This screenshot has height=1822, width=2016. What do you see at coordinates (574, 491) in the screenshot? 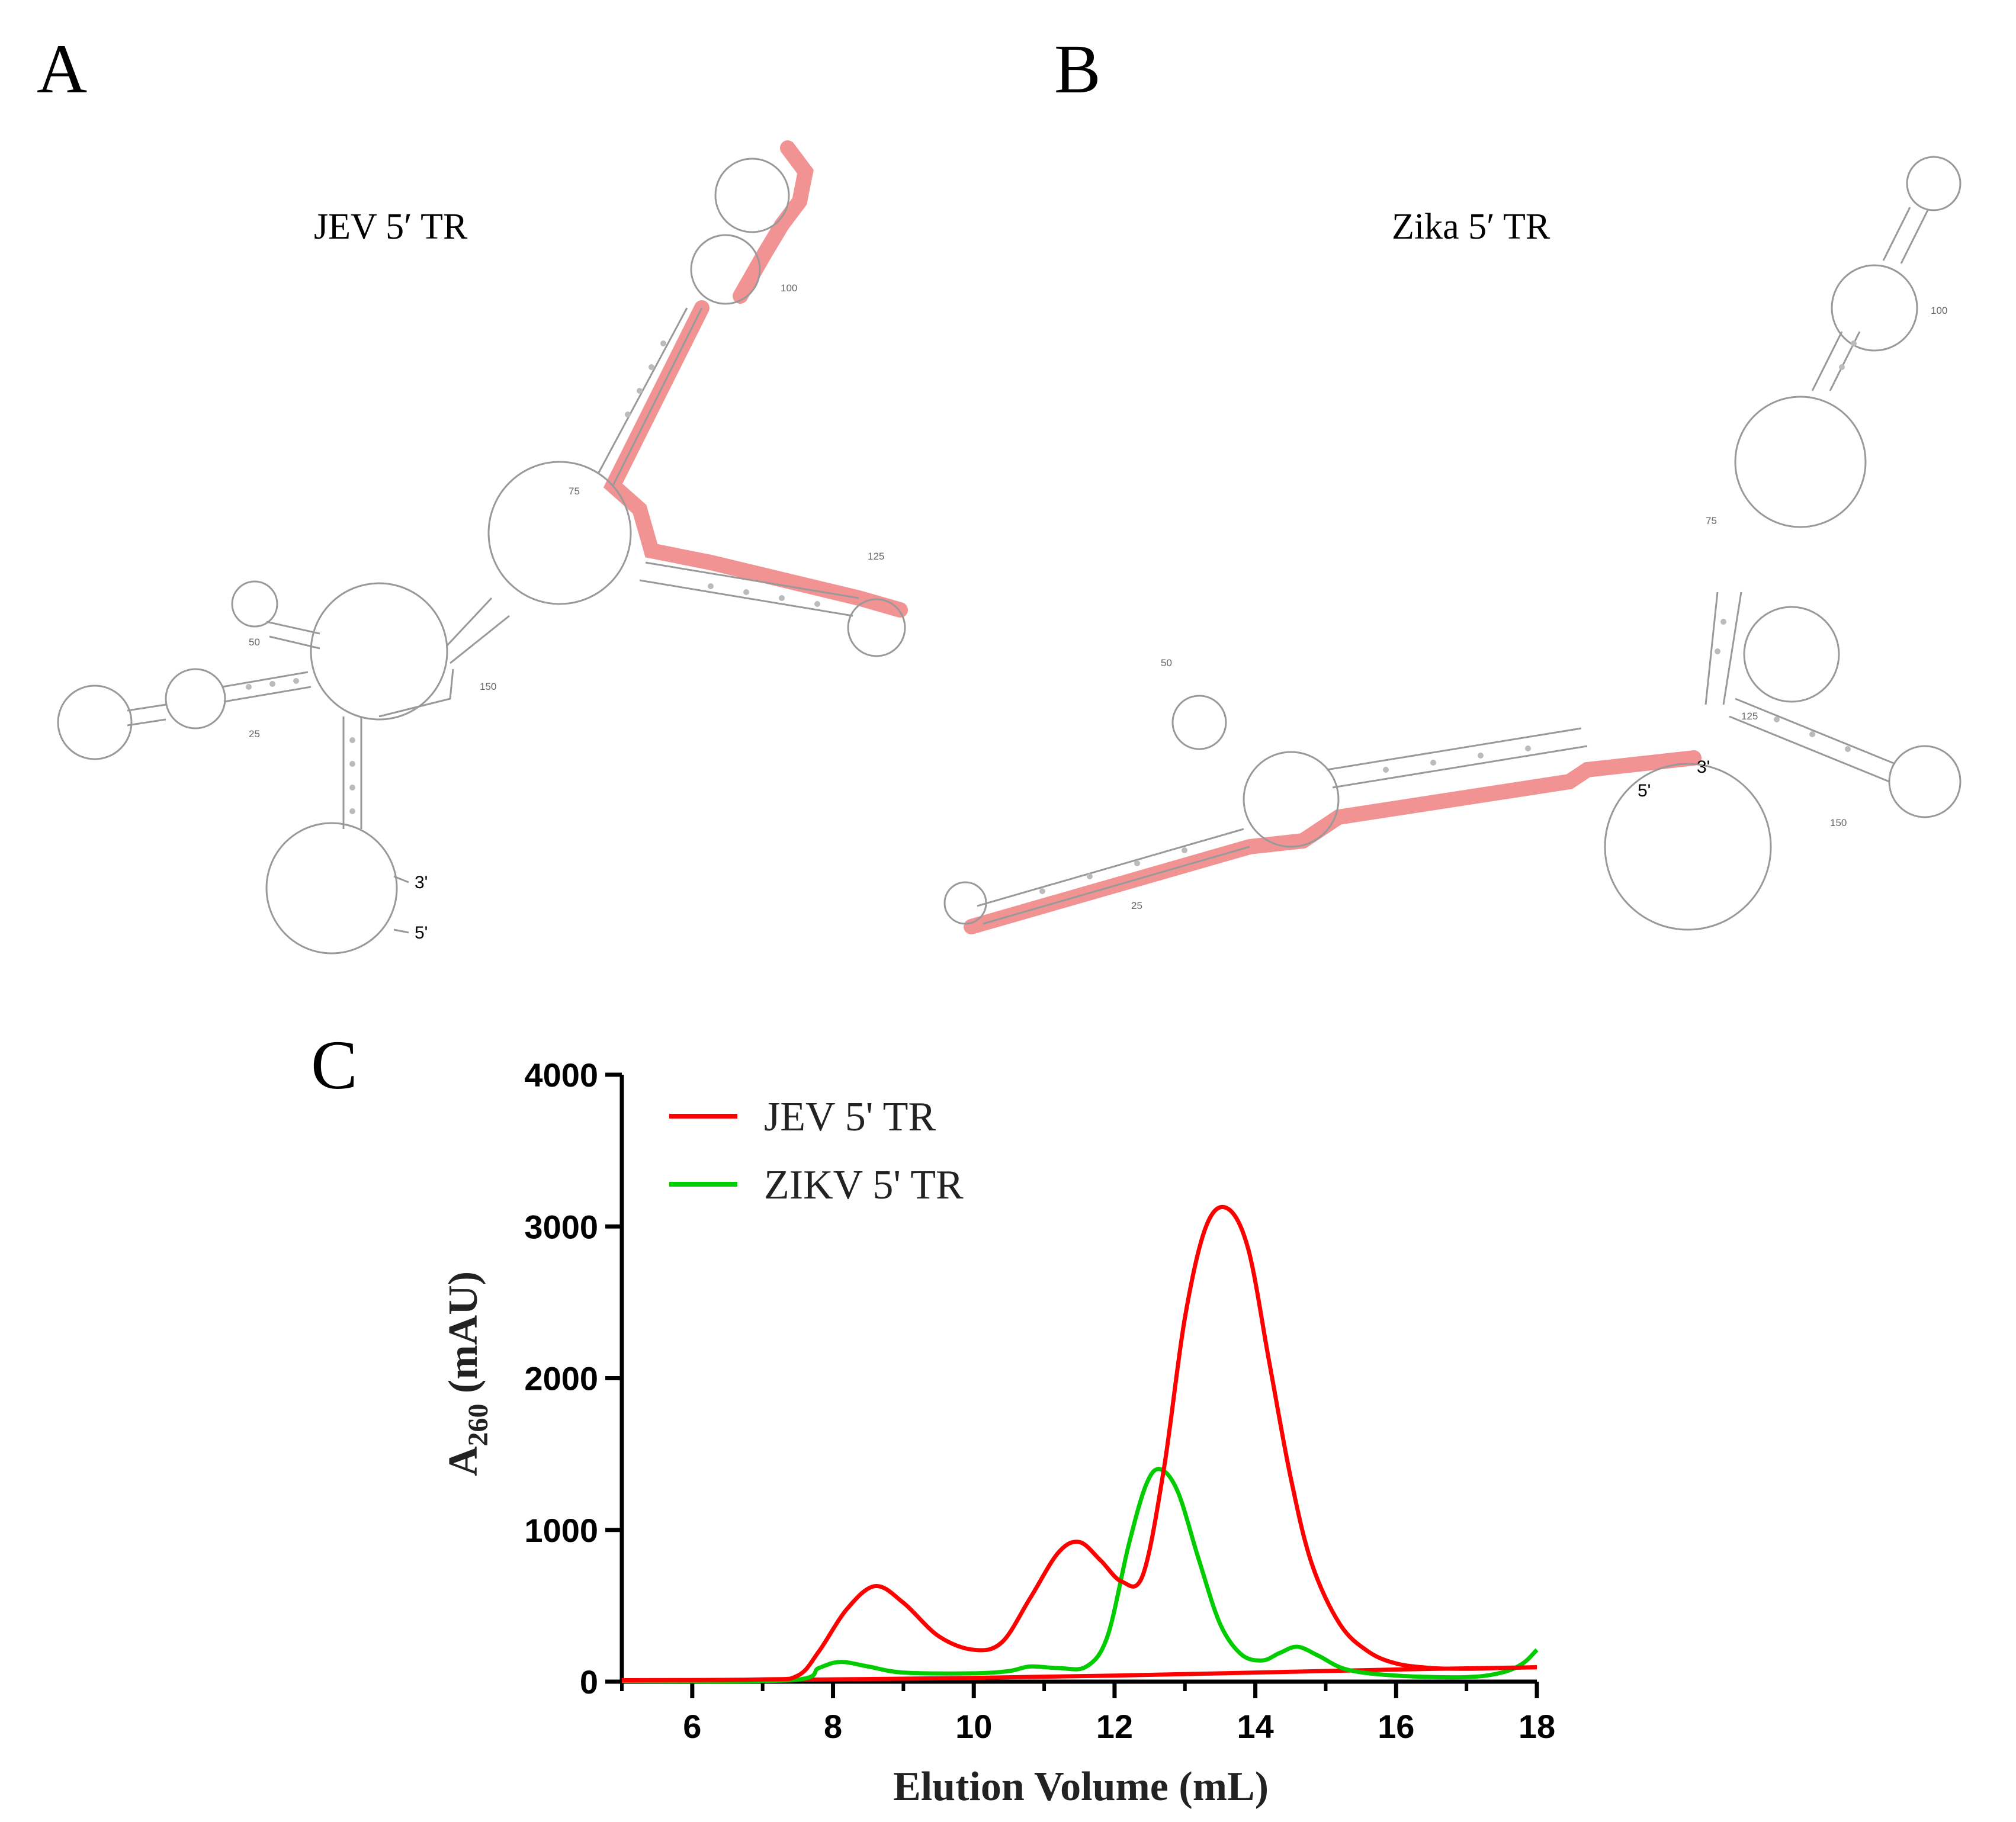
I see `jev-number-75: 75` at bounding box center [574, 491].